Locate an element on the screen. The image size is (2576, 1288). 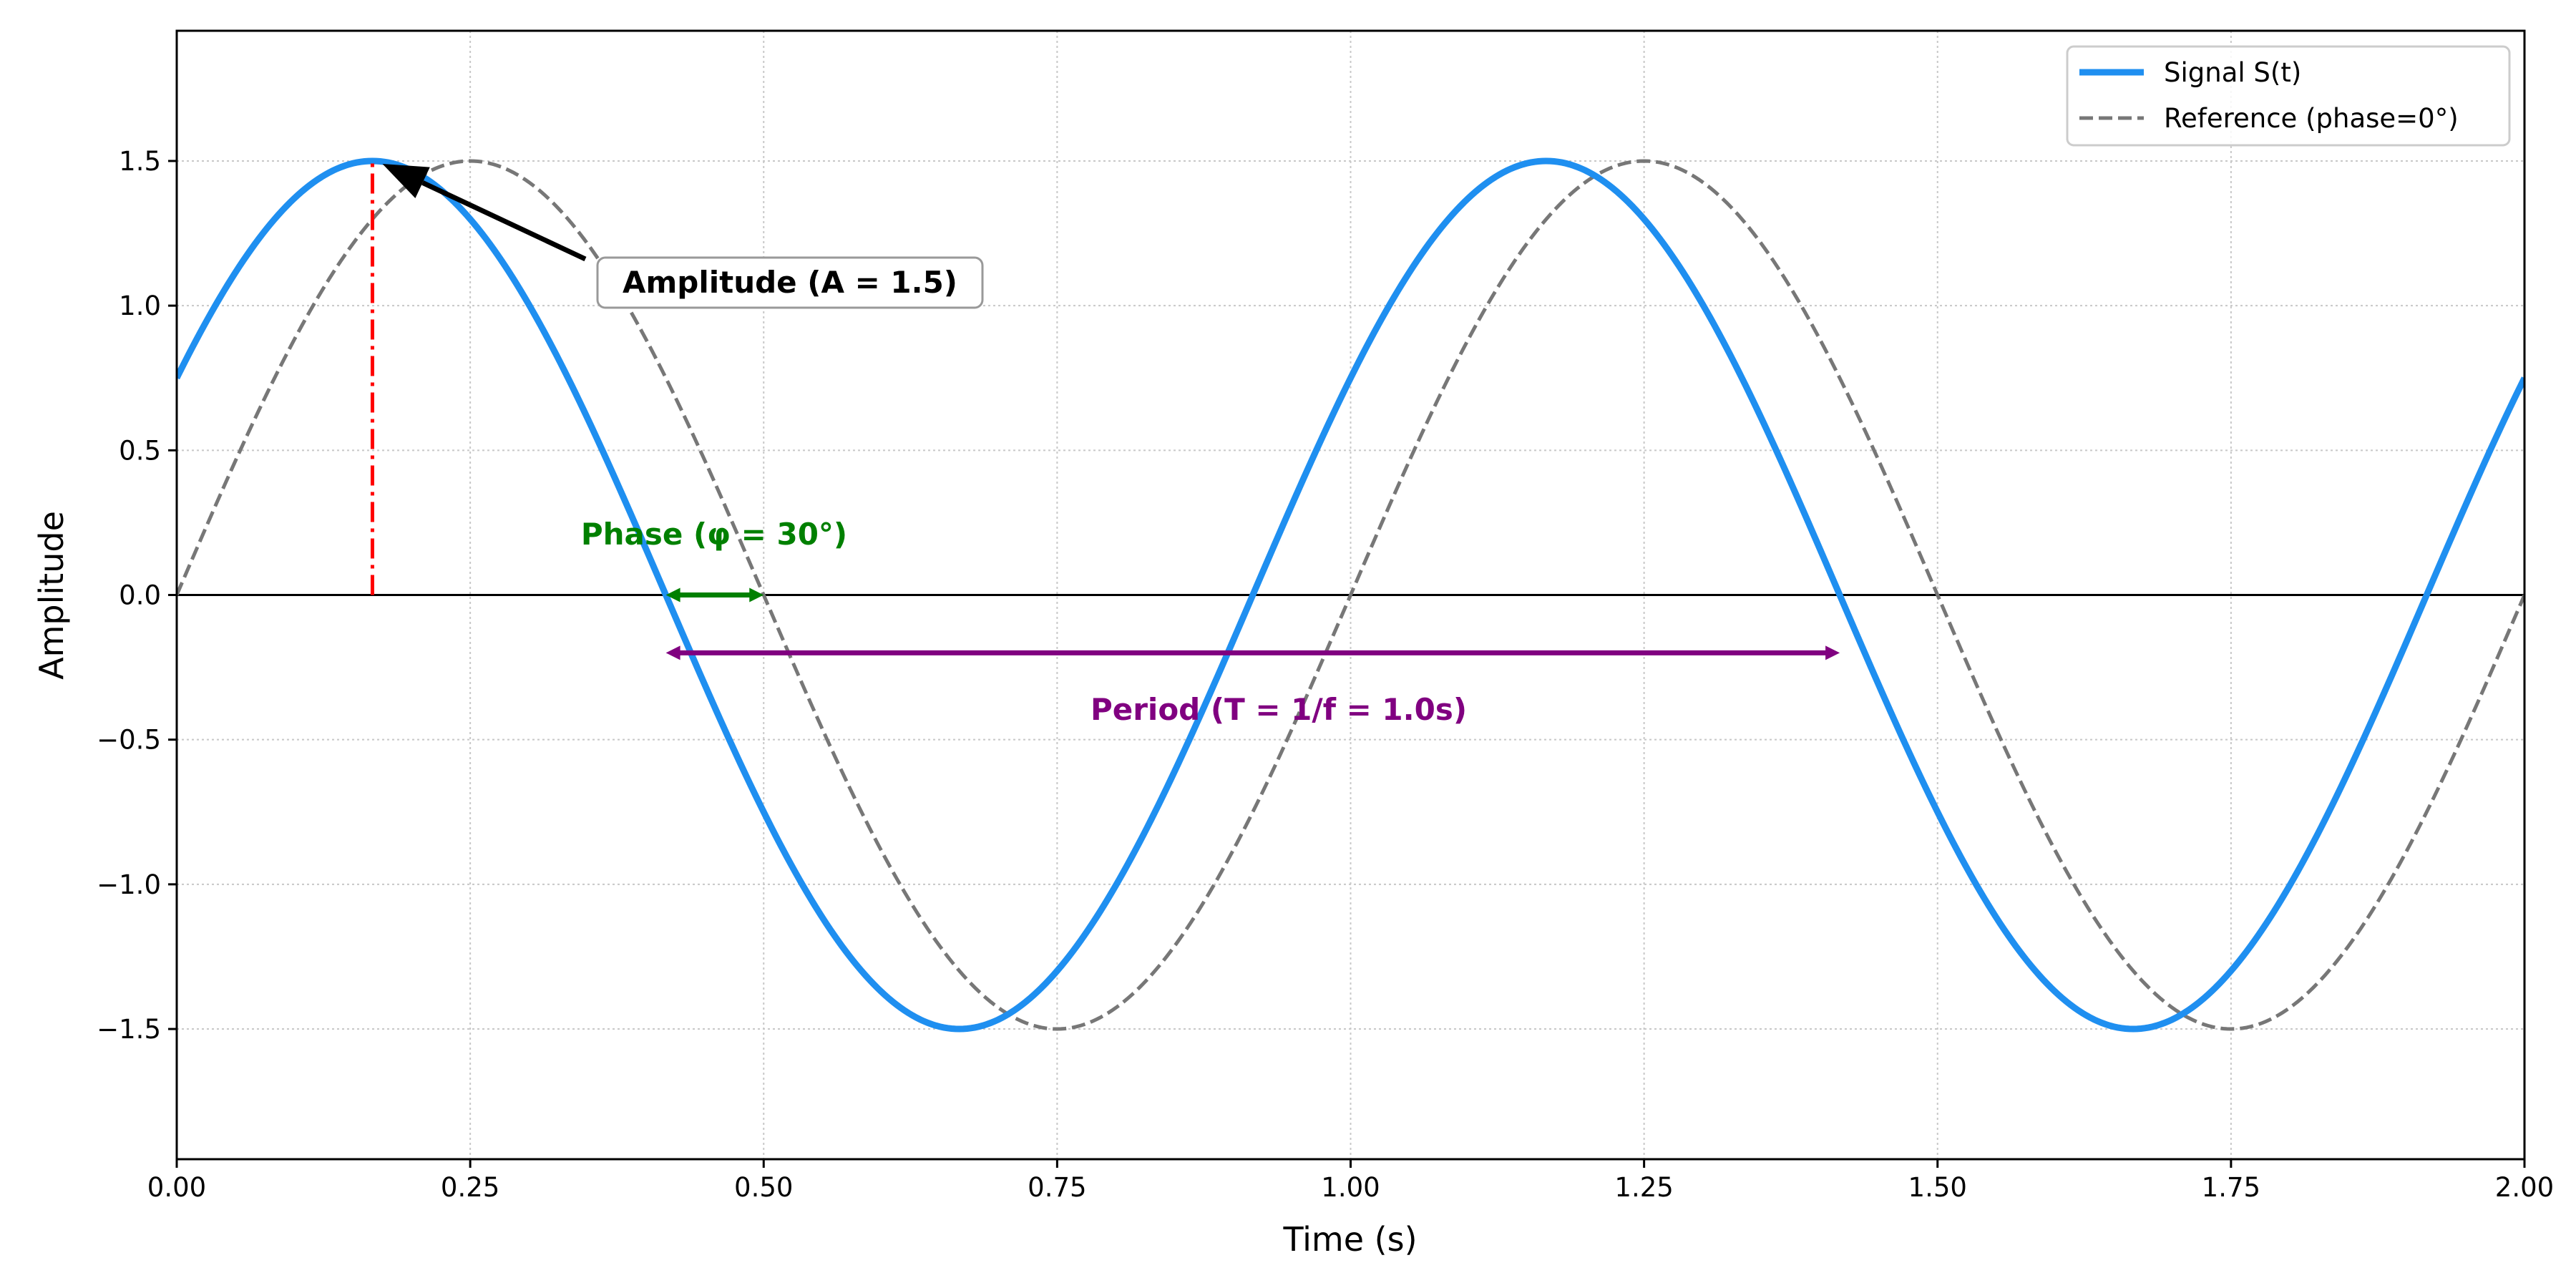
y-tick-label: −1.5 is located at coordinates (129, 1029).